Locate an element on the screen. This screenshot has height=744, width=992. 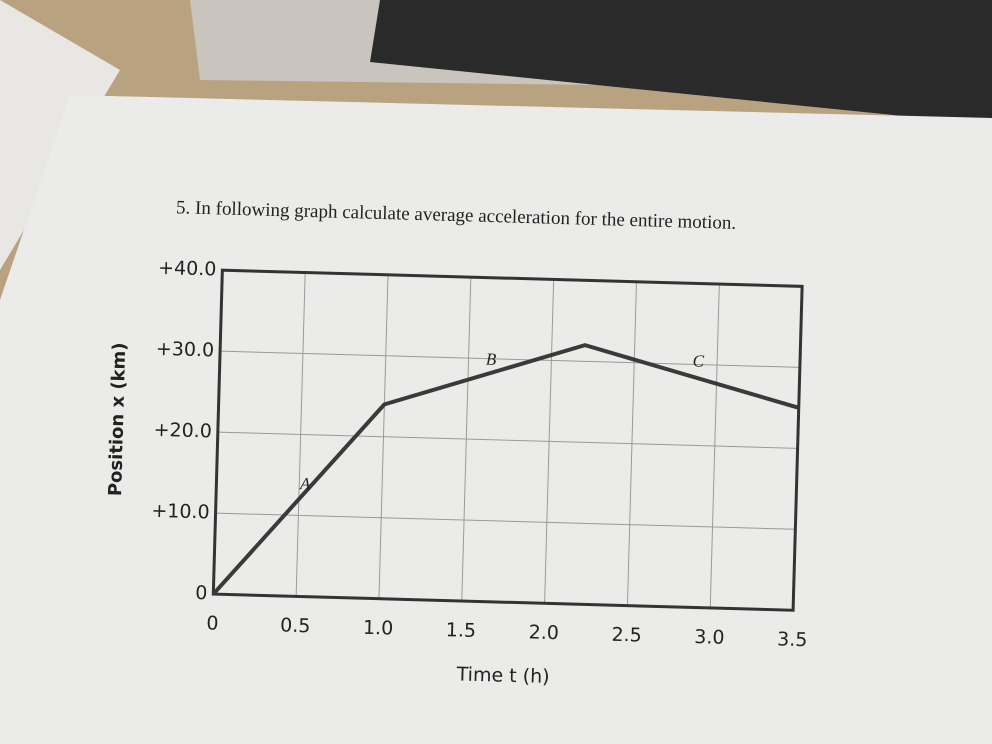
dark-object is located at coordinates (681, 62).